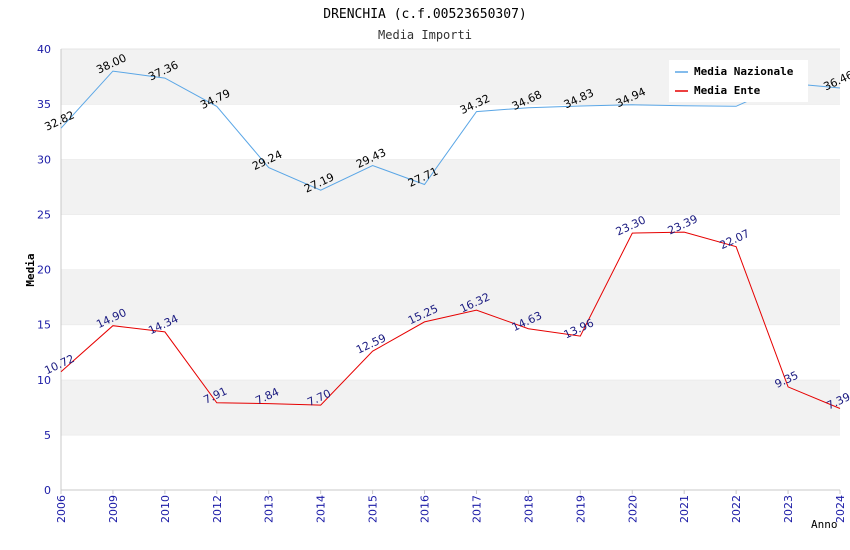 Image resolution: width=850 pixels, height=550 pixels. What do you see at coordinates (738, 81) in the screenshot?
I see `legend-box` at bounding box center [738, 81].